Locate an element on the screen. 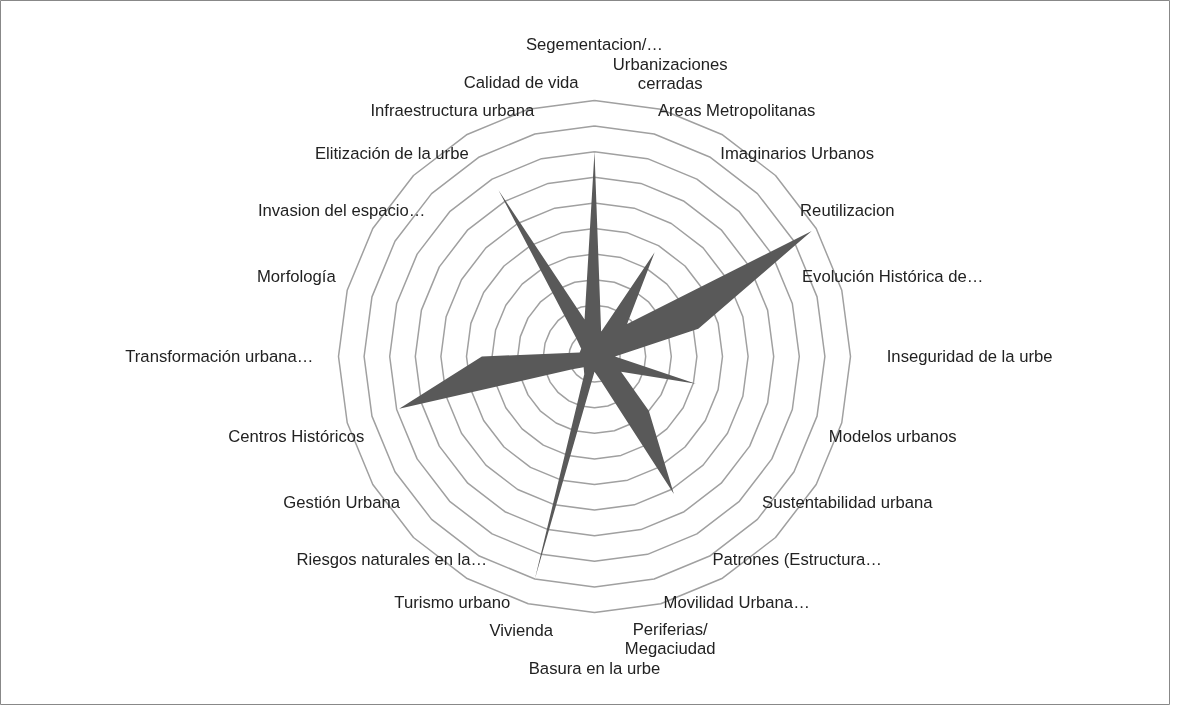 This screenshot has height=713, width=1177. spoke-label: Morfología is located at coordinates (296, 277).